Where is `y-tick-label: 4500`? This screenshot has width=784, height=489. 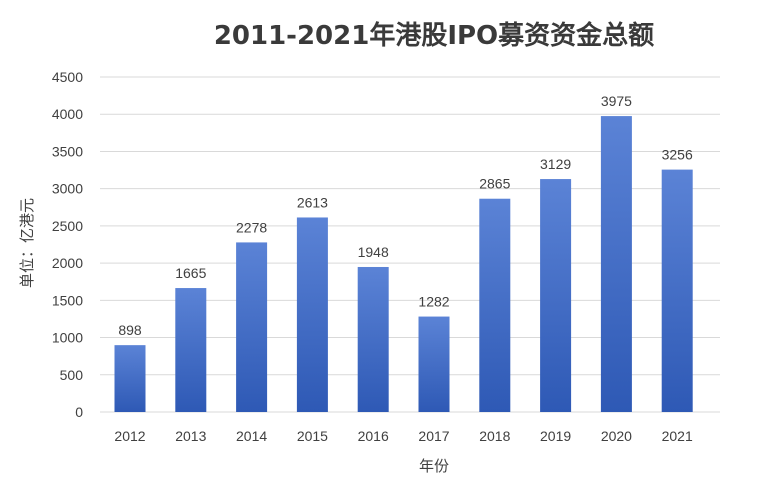
y-tick-label: 4500 is located at coordinates (67, 77).